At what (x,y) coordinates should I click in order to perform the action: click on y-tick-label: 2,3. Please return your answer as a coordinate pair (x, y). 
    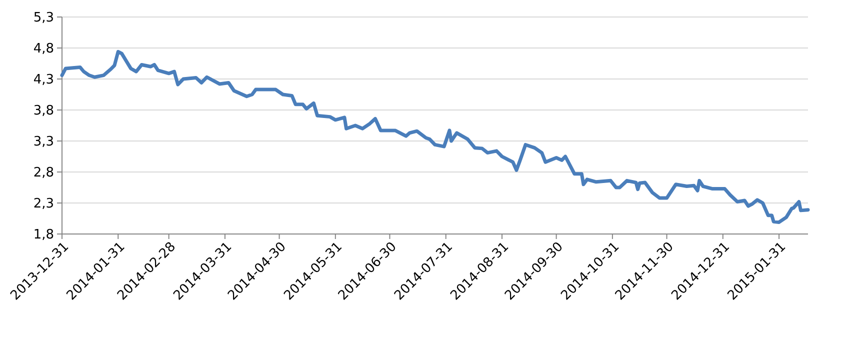
    Looking at the image, I should click on (43, 204).